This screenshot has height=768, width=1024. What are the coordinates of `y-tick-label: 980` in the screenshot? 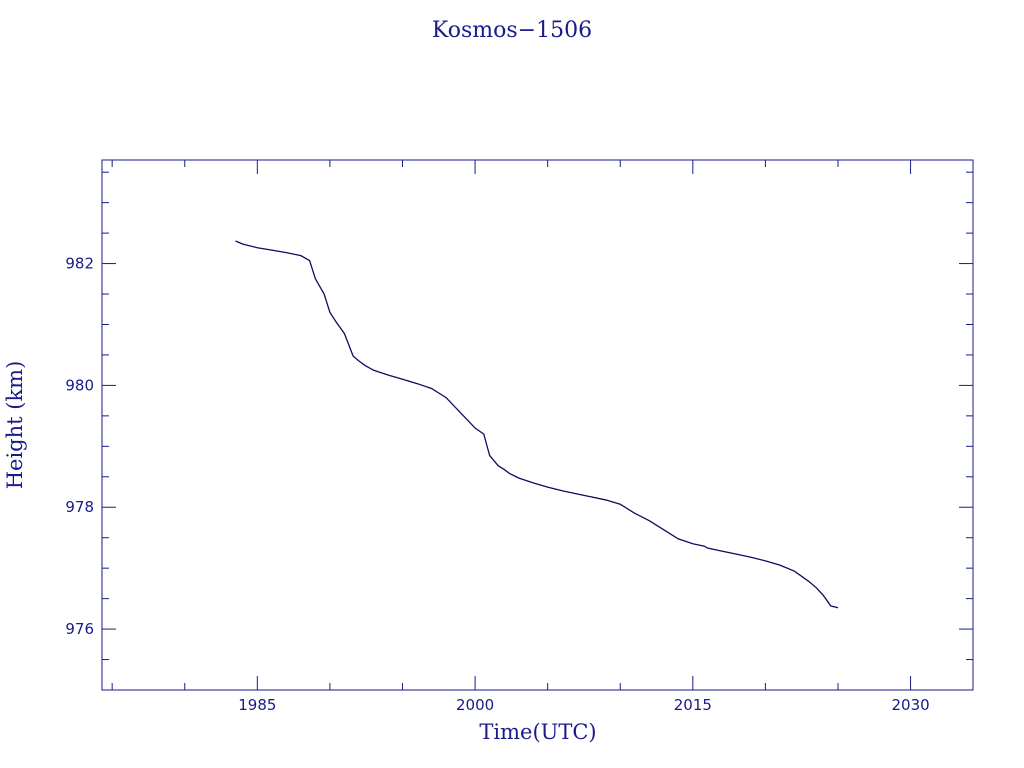 It's located at (79, 385).